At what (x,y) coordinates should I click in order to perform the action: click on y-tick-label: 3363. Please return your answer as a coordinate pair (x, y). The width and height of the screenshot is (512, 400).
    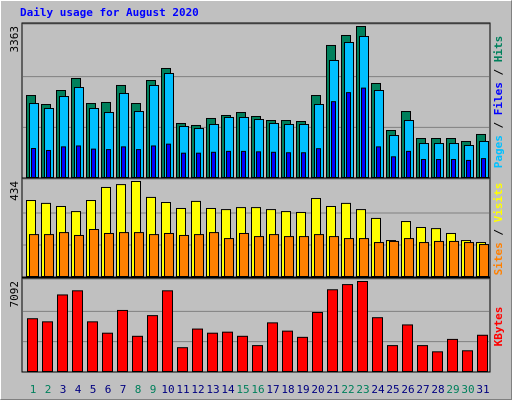
    Looking at the image, I should click on (14, 39).